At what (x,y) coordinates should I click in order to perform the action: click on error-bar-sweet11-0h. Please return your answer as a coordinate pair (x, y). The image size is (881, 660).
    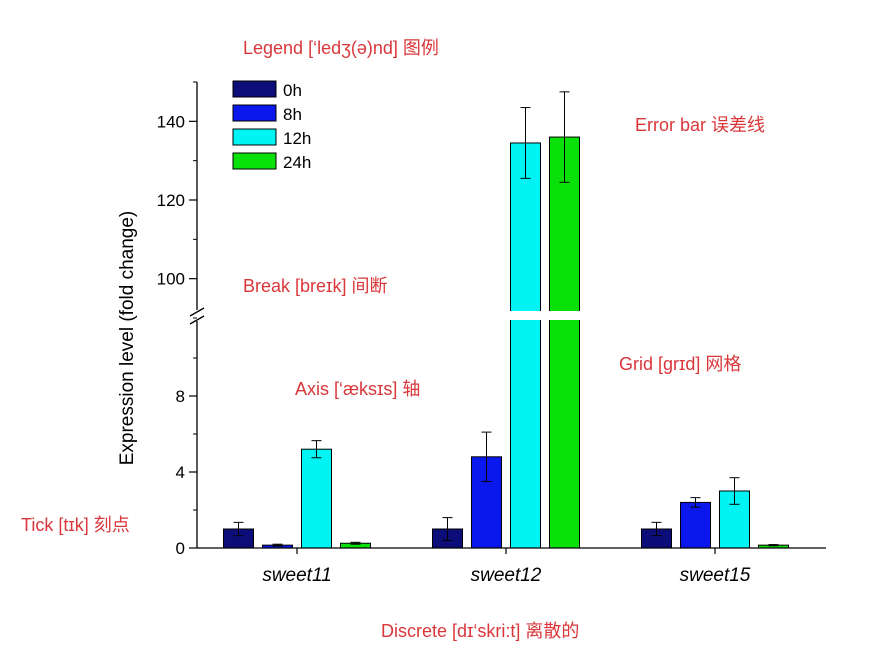
    Looking at the image, I should click on (238, 529).